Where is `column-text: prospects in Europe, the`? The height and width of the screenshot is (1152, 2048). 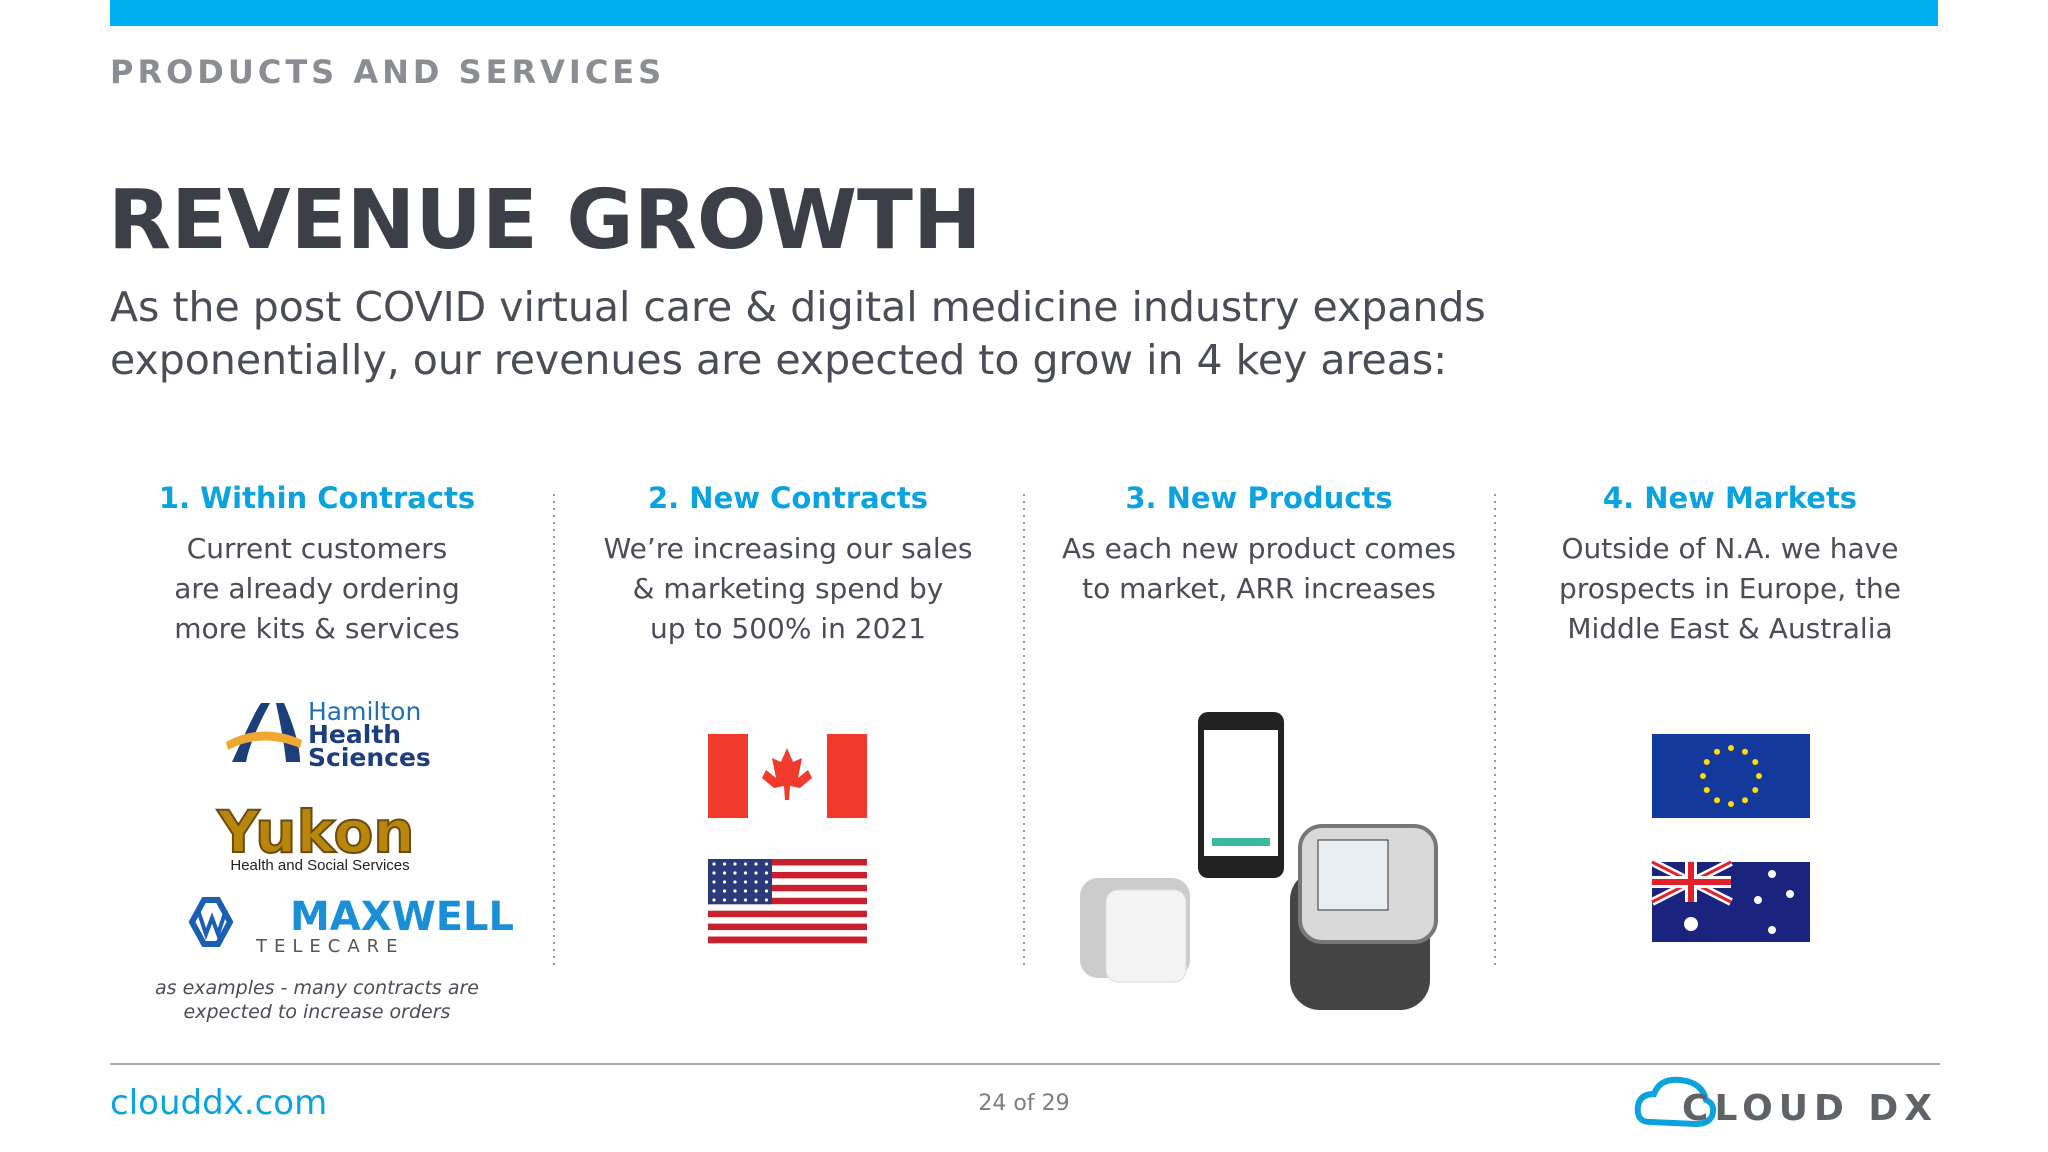
column-text: prospects in Europe, the is located at coordinates (1730, 588).